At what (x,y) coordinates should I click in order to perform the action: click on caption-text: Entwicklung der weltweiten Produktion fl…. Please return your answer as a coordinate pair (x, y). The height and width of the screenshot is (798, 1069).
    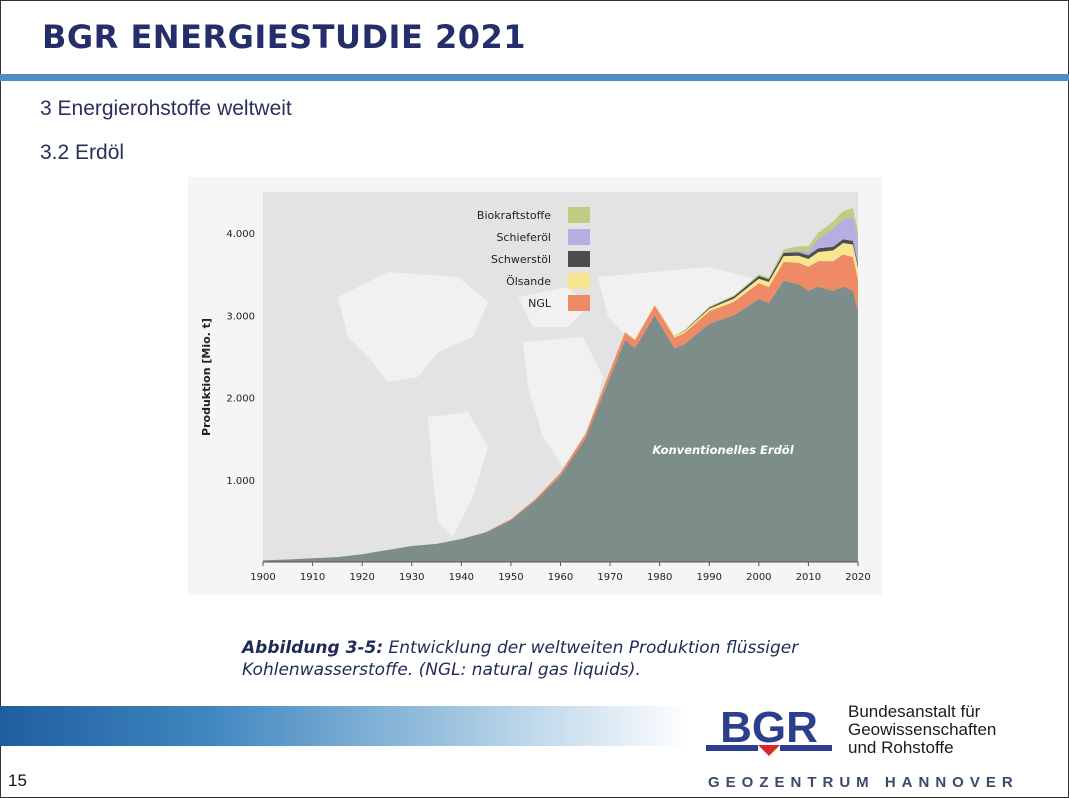
    Looking at the image, I should click on (520, 659).